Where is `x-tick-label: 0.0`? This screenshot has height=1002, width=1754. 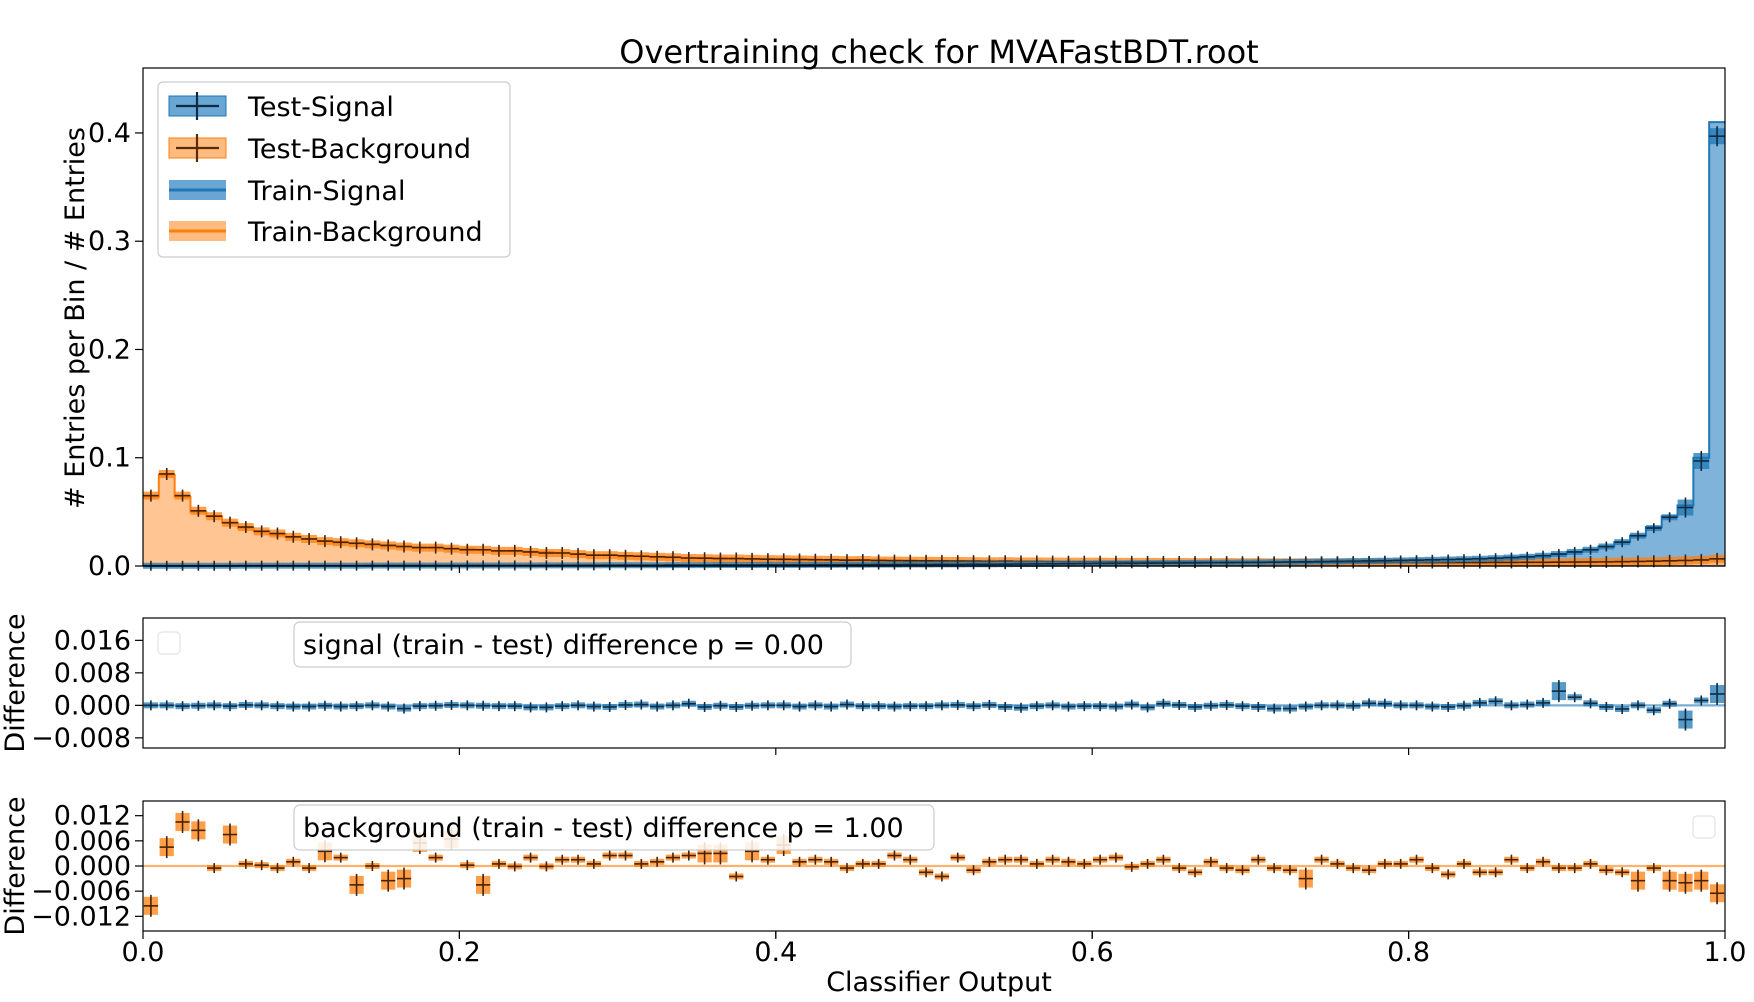 x-tick-label: 0.0 is located at coordinates (143, 952).